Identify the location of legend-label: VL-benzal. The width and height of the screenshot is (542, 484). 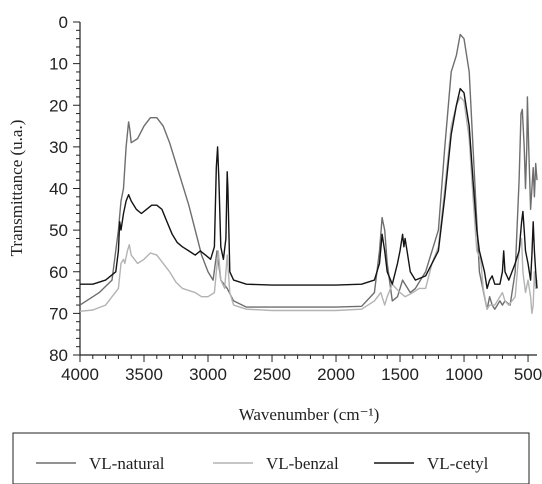
(302, 463).